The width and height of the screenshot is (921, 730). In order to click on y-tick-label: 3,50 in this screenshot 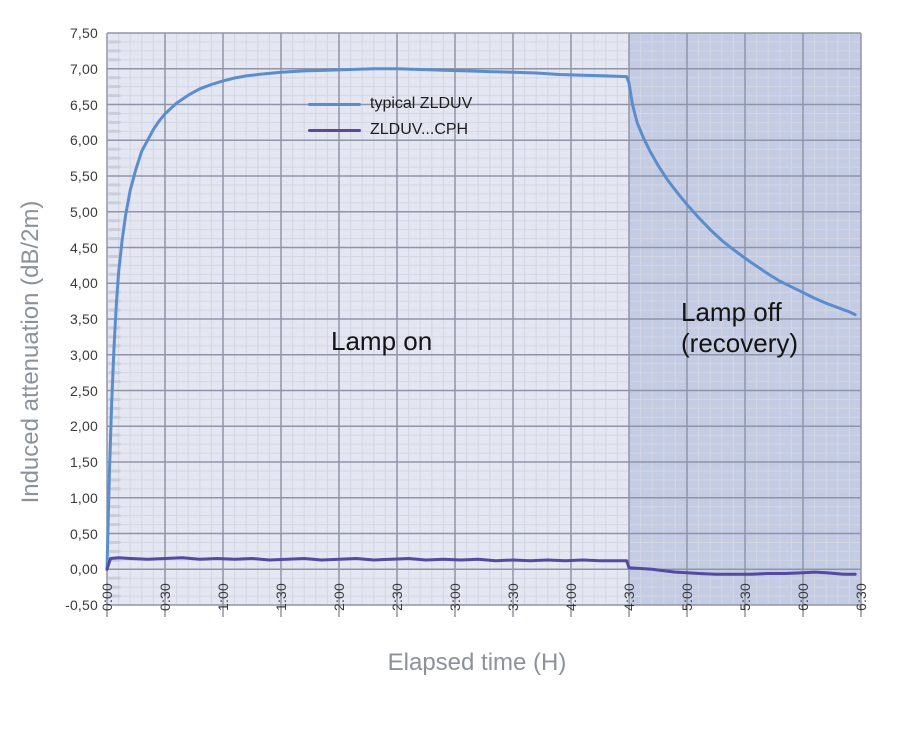, I will do `click(83, 319)`.